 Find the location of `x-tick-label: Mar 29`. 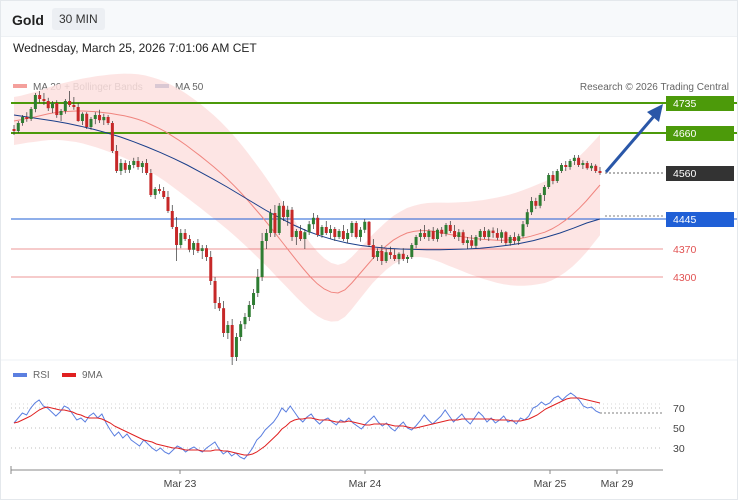

x-tick-label: Mar 29 is located at coordinates (617, 484).